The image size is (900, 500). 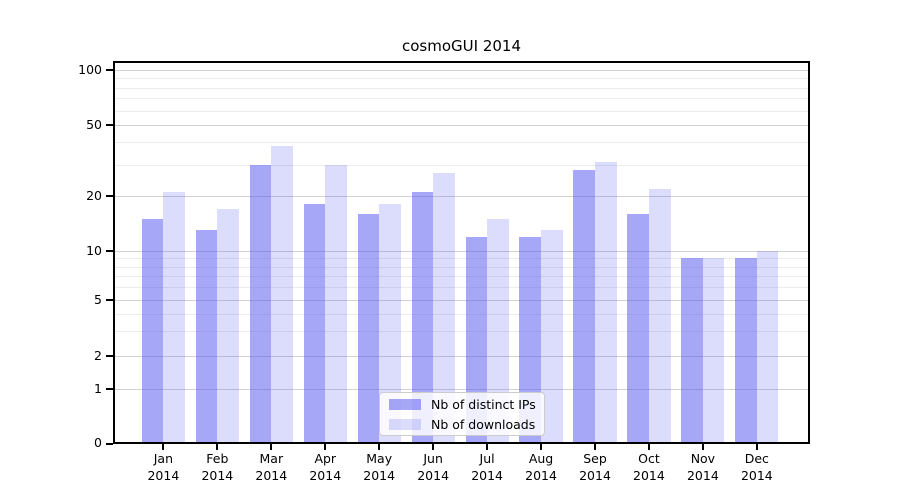 What do you see at coordinates (756, 458) in the screenshot?
I see `x-tick-month: Dec` at bounding box center [756, 458].